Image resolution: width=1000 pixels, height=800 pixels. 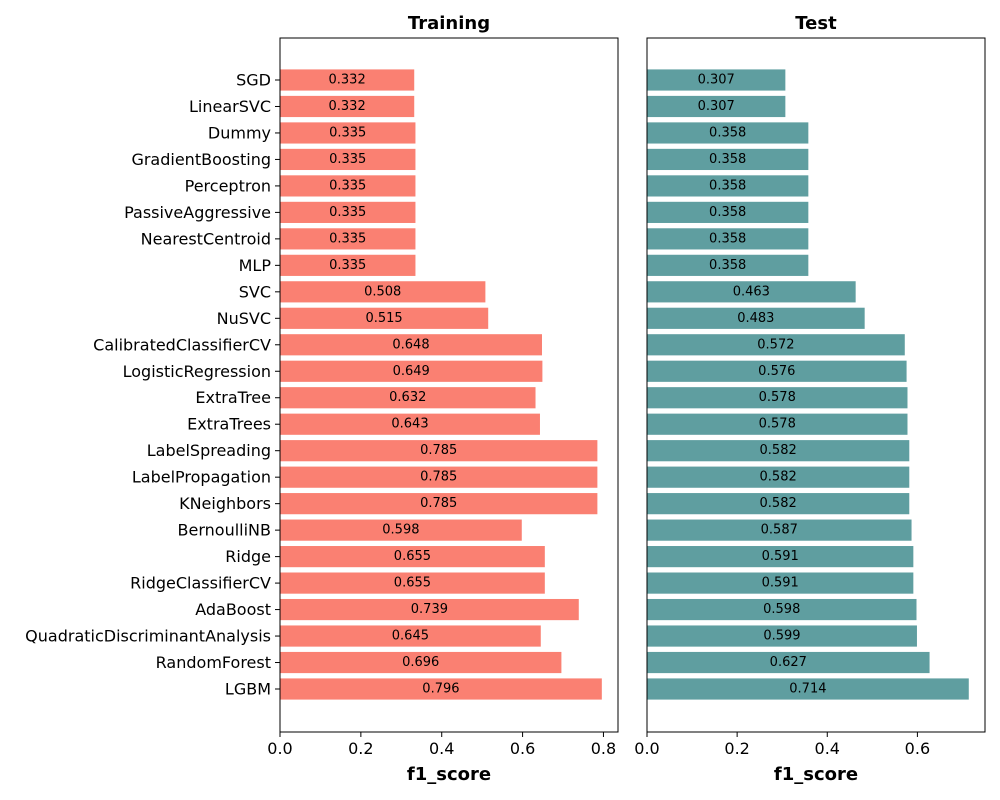 What do you see at coordinates (449, 23) in the screenshot?
I see `panel-title: Training` at bounding box center [449, 23].